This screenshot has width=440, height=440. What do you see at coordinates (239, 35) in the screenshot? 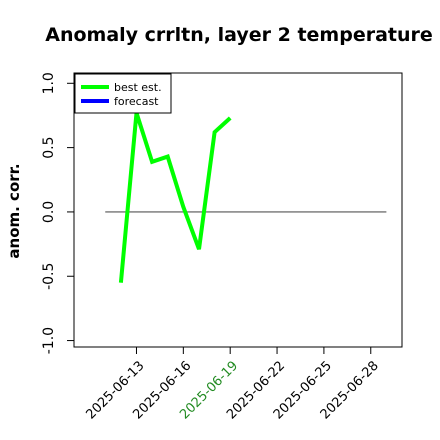
I see `chart-title: Anomaly crrltn, layer 2 temperature` at bounding box center [239, 35].